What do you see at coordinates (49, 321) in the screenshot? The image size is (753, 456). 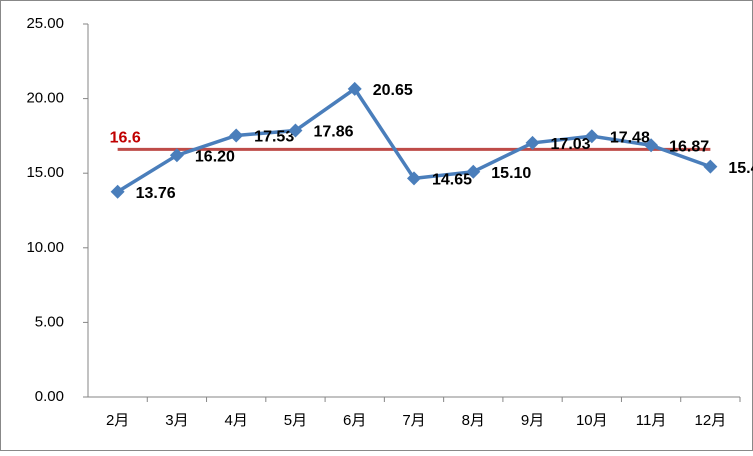 I see `y-tick-label: 5.00` at bounding box center [49, 321].